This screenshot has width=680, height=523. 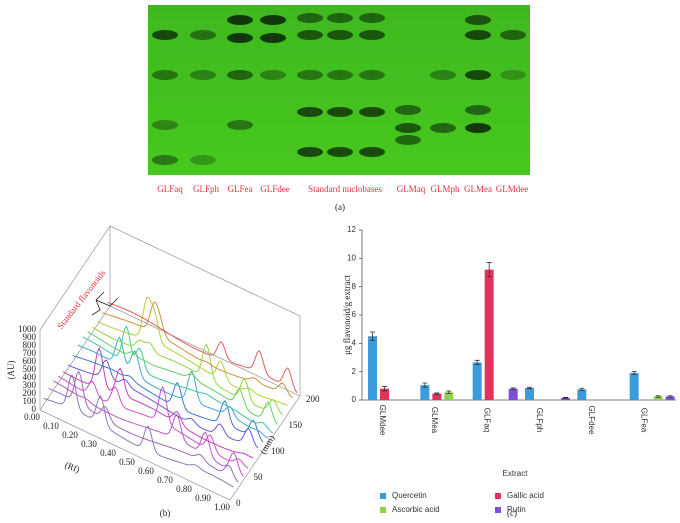 I want to click on y-tick-label: 6, so click(x=354, y=314).